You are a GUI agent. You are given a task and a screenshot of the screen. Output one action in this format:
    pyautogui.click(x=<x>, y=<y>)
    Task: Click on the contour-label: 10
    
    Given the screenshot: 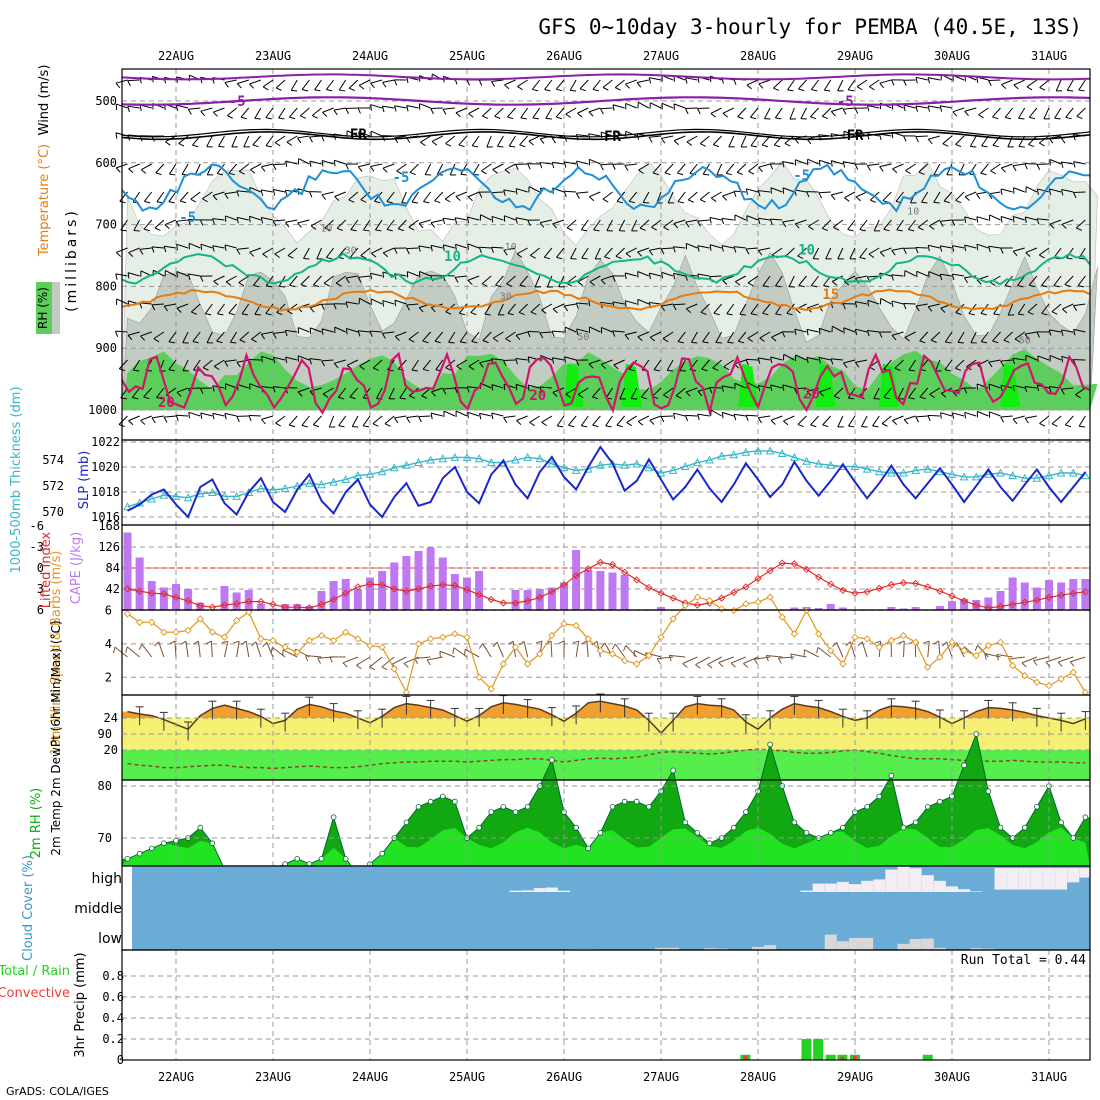 What is the action you would take?
    pyautogui.click(x=452, y=257)
    